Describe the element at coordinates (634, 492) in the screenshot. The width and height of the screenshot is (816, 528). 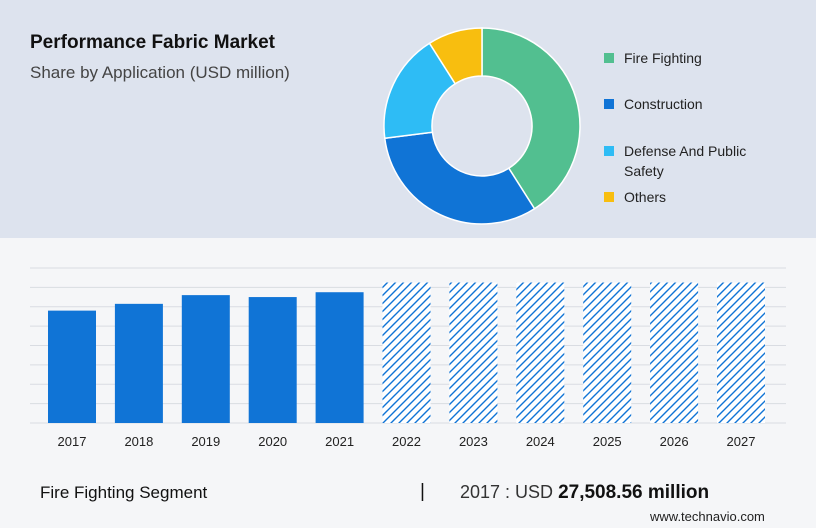
I see `footer-value-amount: 27,508.56 million` at that location.